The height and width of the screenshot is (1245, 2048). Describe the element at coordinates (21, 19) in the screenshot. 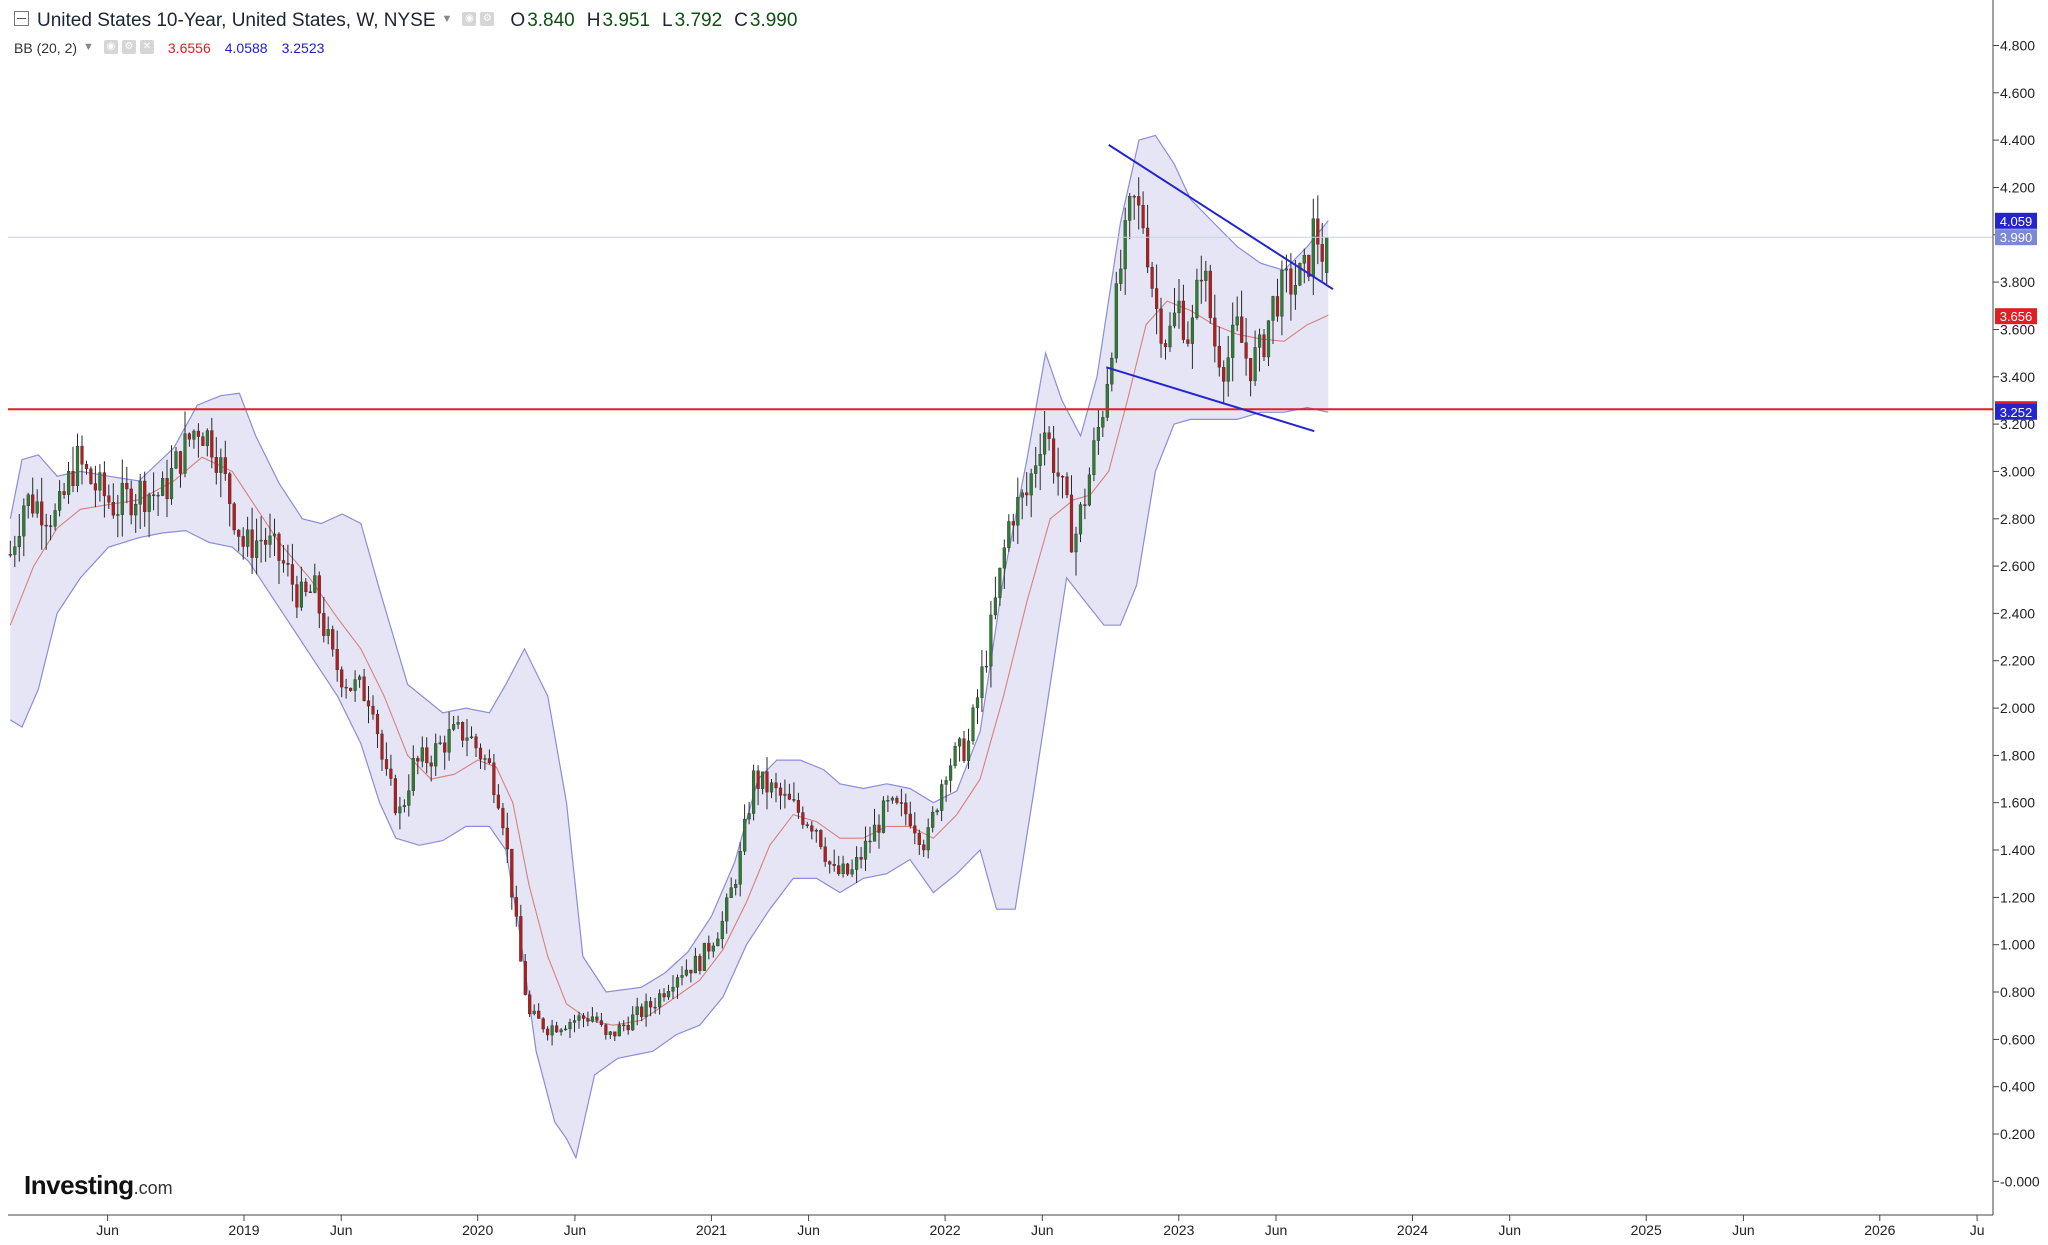

I see `collapse-icon` at that location.